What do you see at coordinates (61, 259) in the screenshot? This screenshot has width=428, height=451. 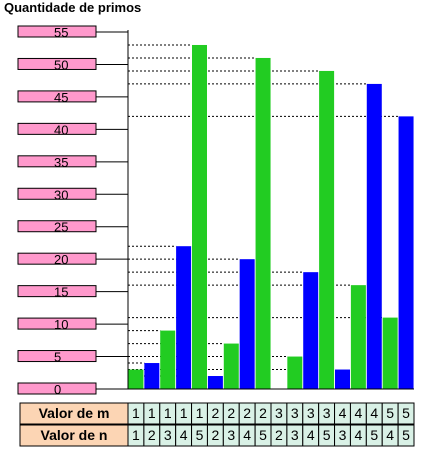 I see `y-tick-label: 20` at bounding box center [61, 259].